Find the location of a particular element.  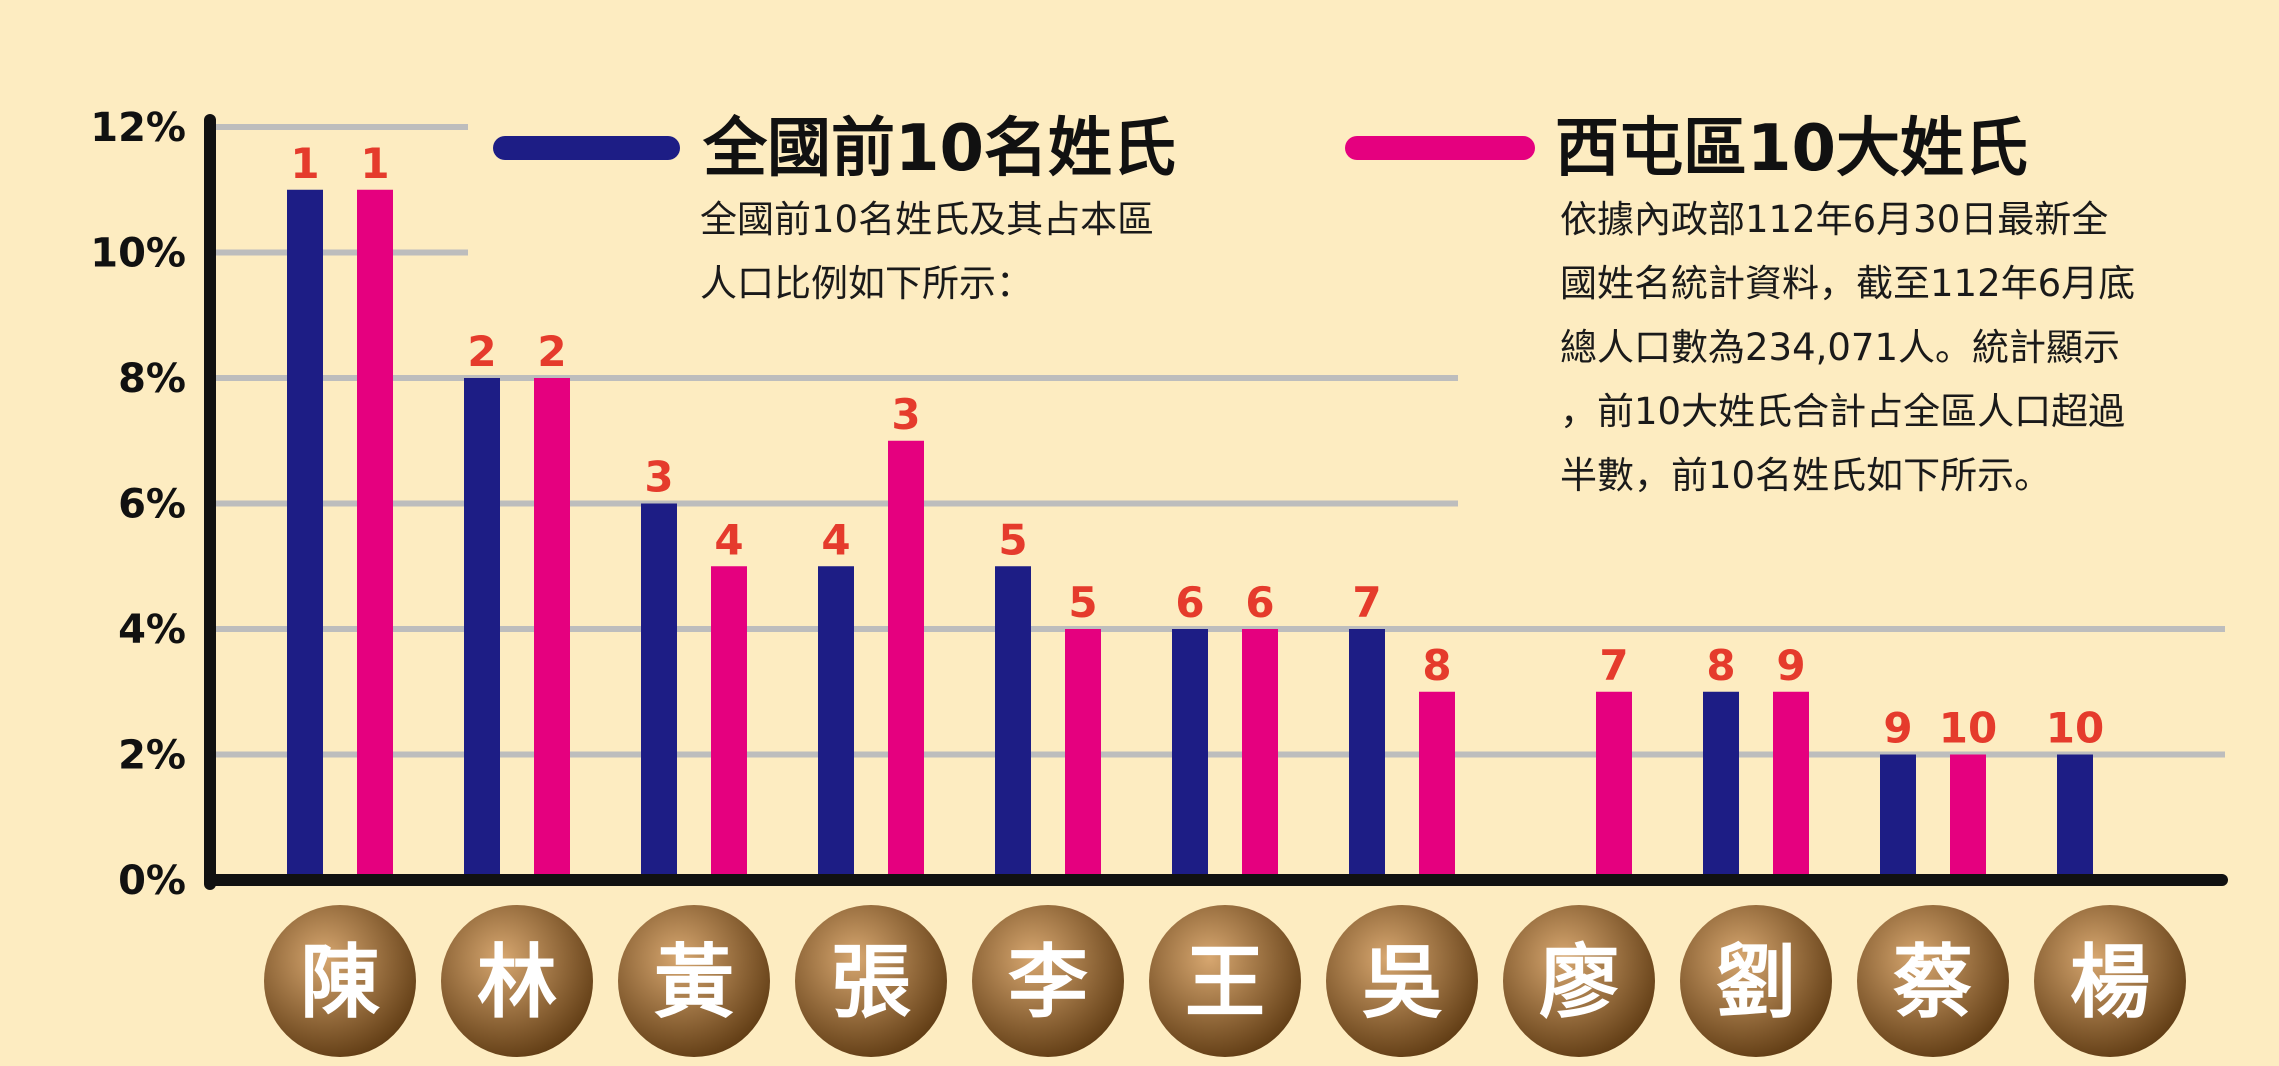

y-tick-label: 0% is located at coordinates (152, 881).